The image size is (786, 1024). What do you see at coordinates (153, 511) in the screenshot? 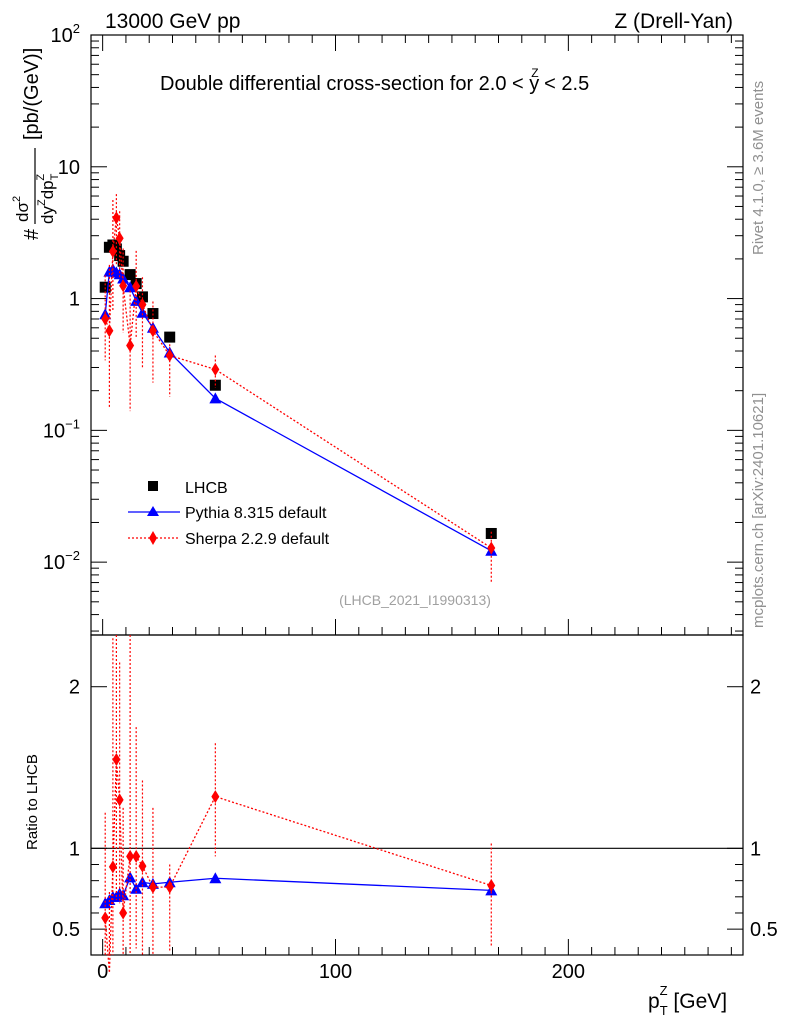
I see `legend-pythia-marker` at bounding box center [153, 511].